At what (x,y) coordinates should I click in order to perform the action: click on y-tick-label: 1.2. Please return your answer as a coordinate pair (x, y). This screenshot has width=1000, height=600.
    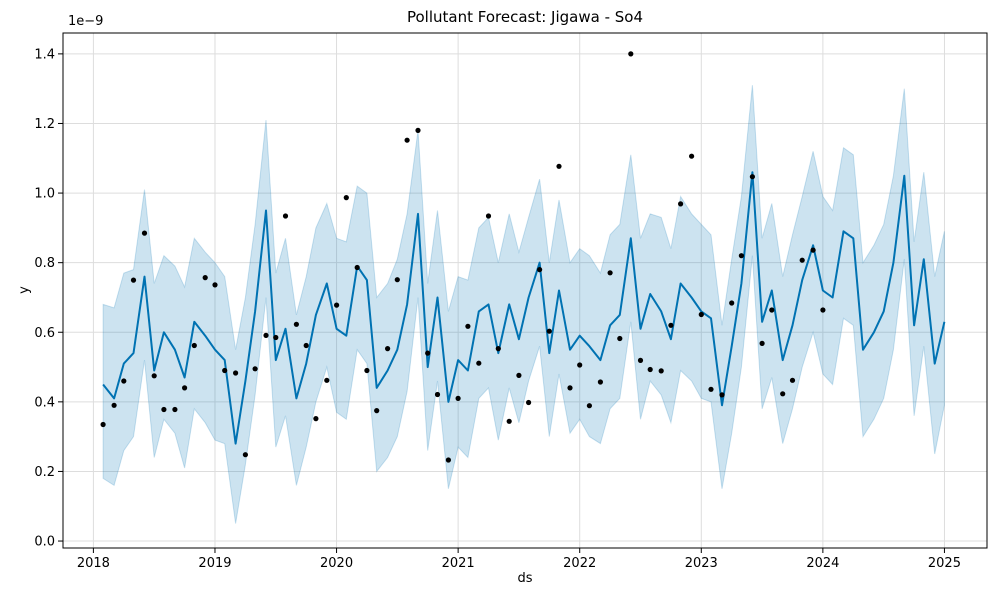
    Looking at the image, I should click on (44, 124).